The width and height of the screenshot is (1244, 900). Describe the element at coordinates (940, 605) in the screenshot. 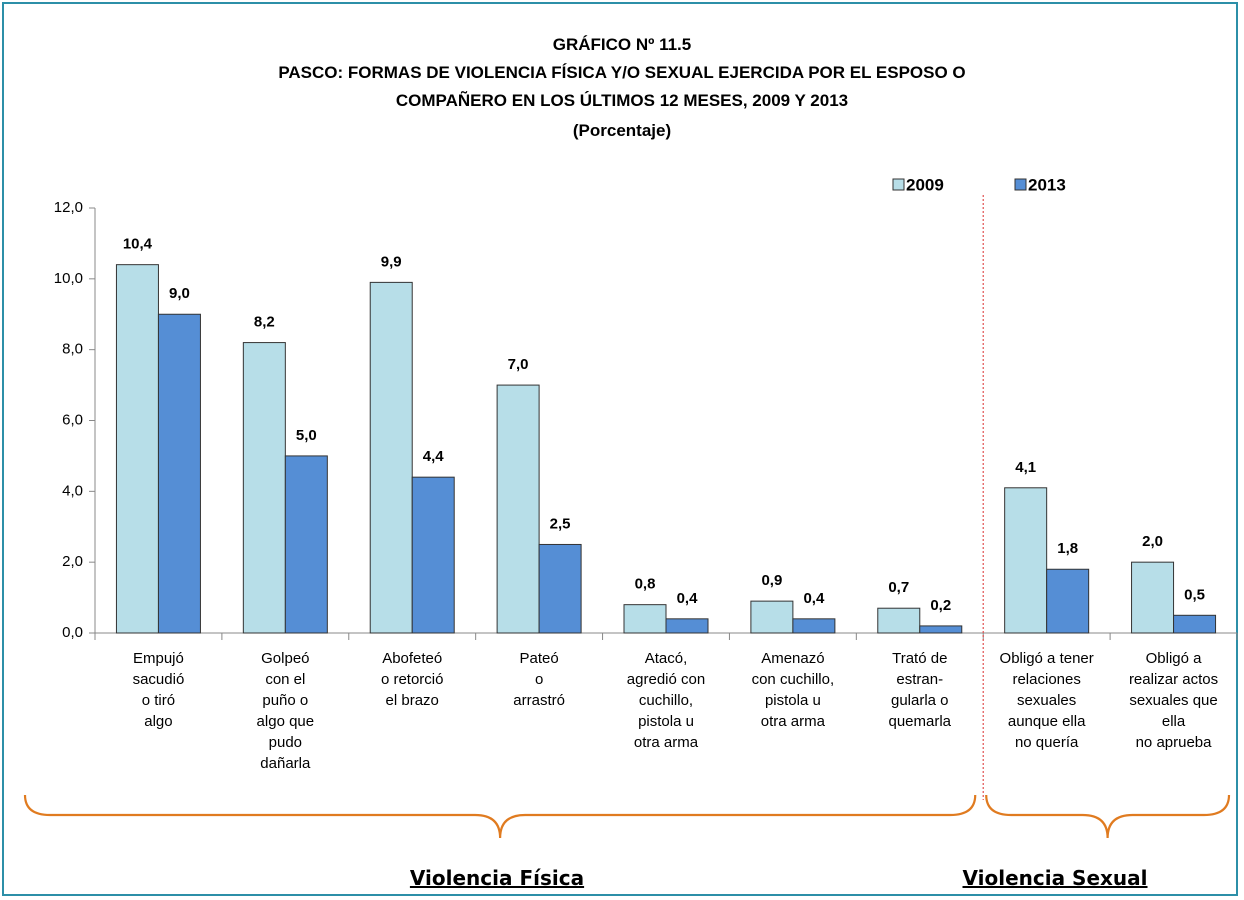

I see `value-label: 0,2` at that location.